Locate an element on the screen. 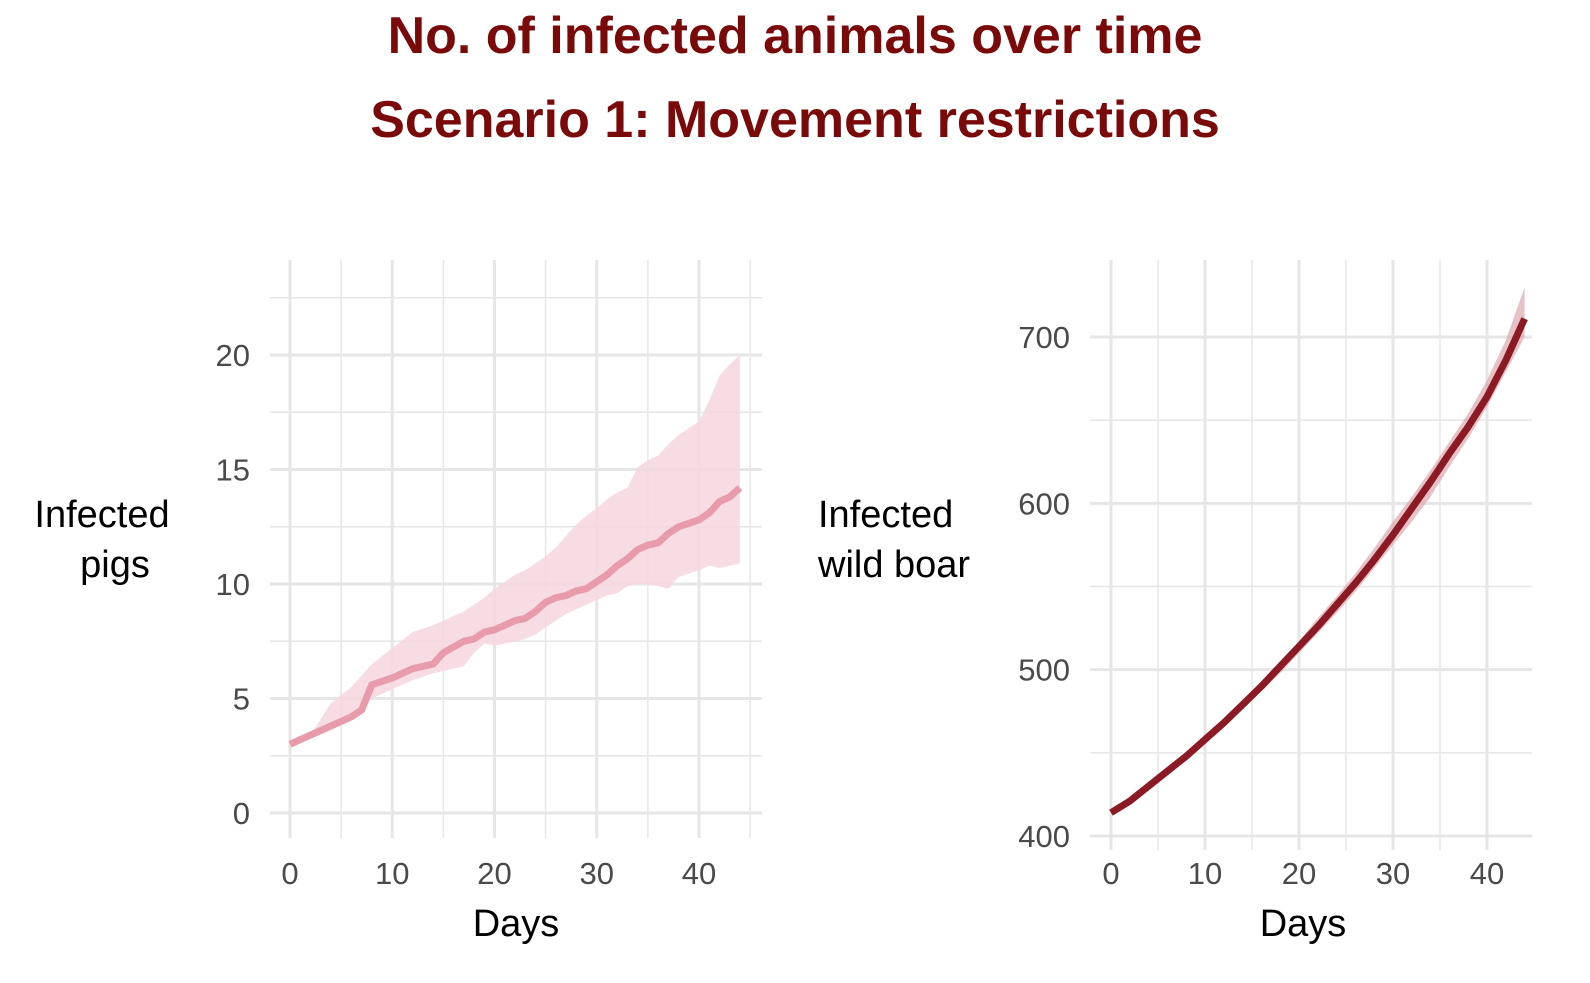 The height and width of the screenshot is (983, 1590). y-axis-title-line: wild boar is located at coordinates (893, 565).